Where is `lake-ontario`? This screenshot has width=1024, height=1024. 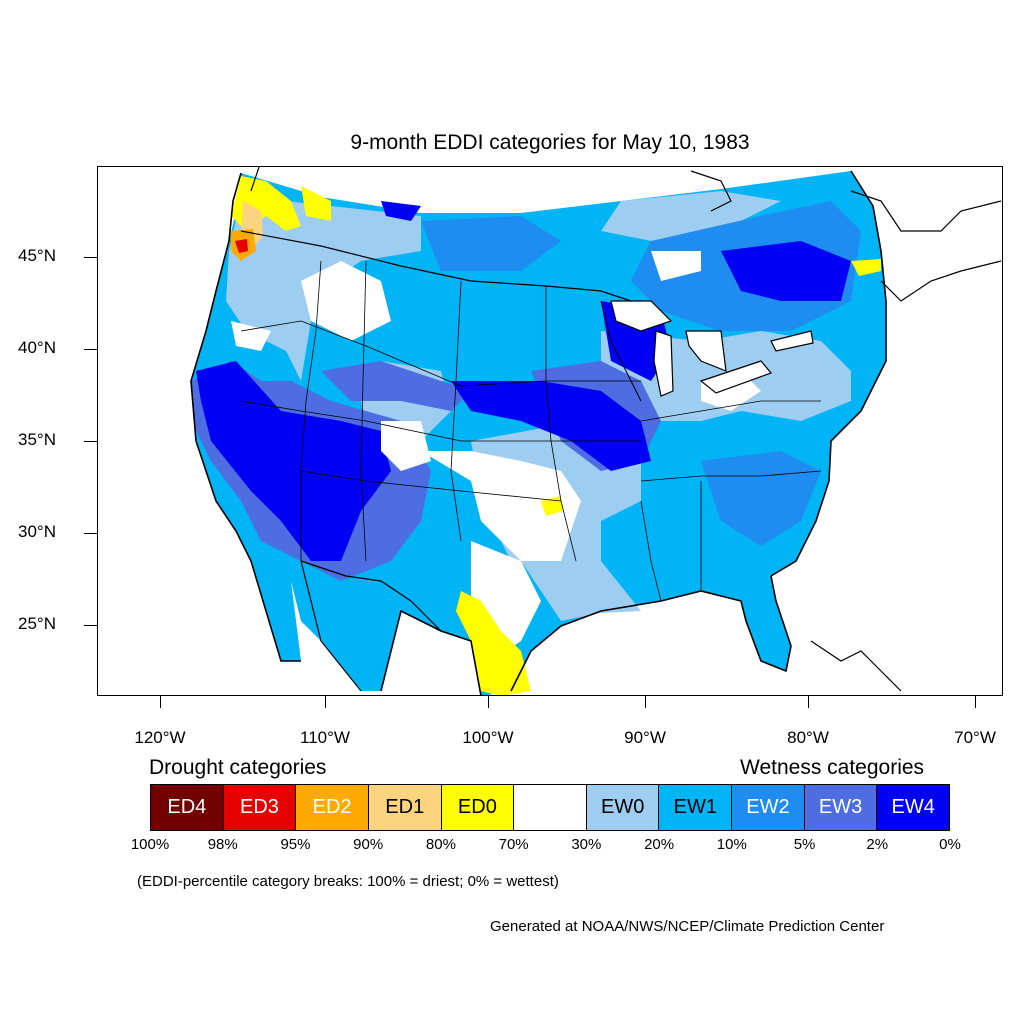
lake-ontario is located at coordinates (792, 341).